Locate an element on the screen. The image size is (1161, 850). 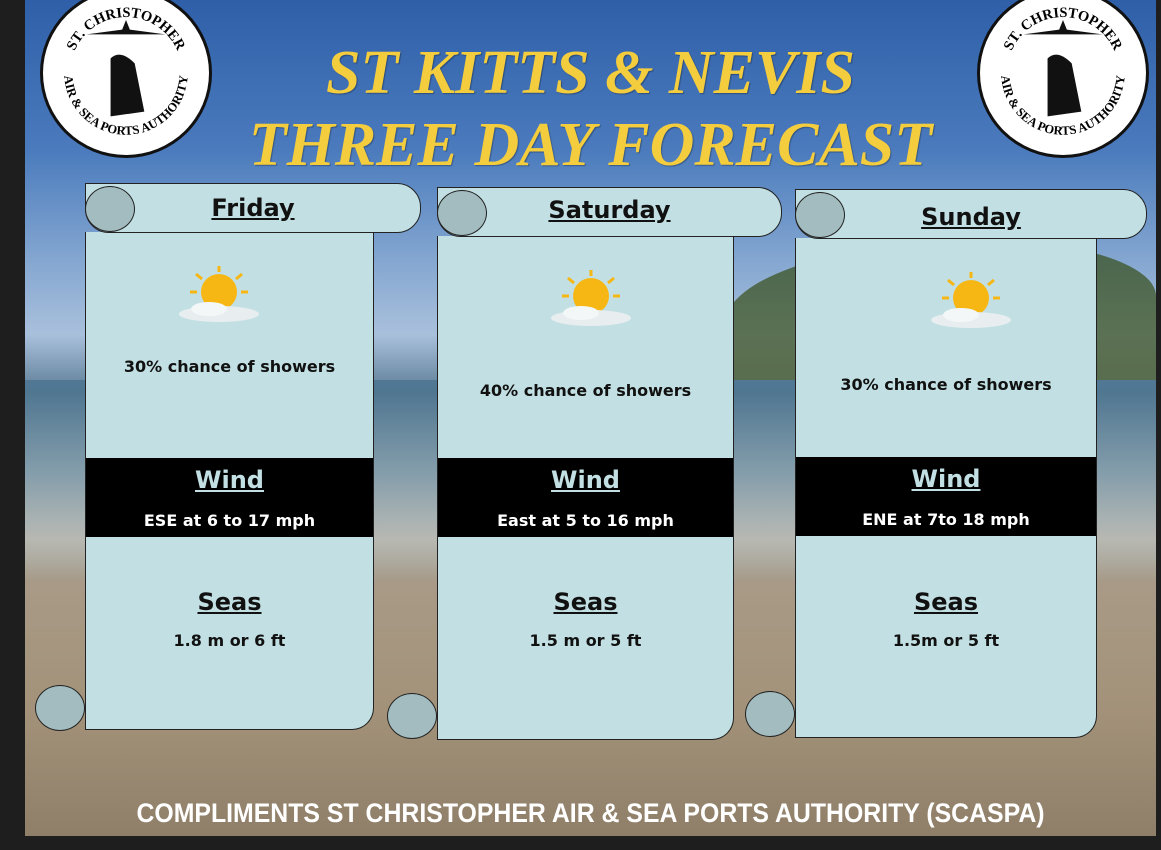
wind-value: ENE at 7to 18 mph is located at coordinates (946, 519).